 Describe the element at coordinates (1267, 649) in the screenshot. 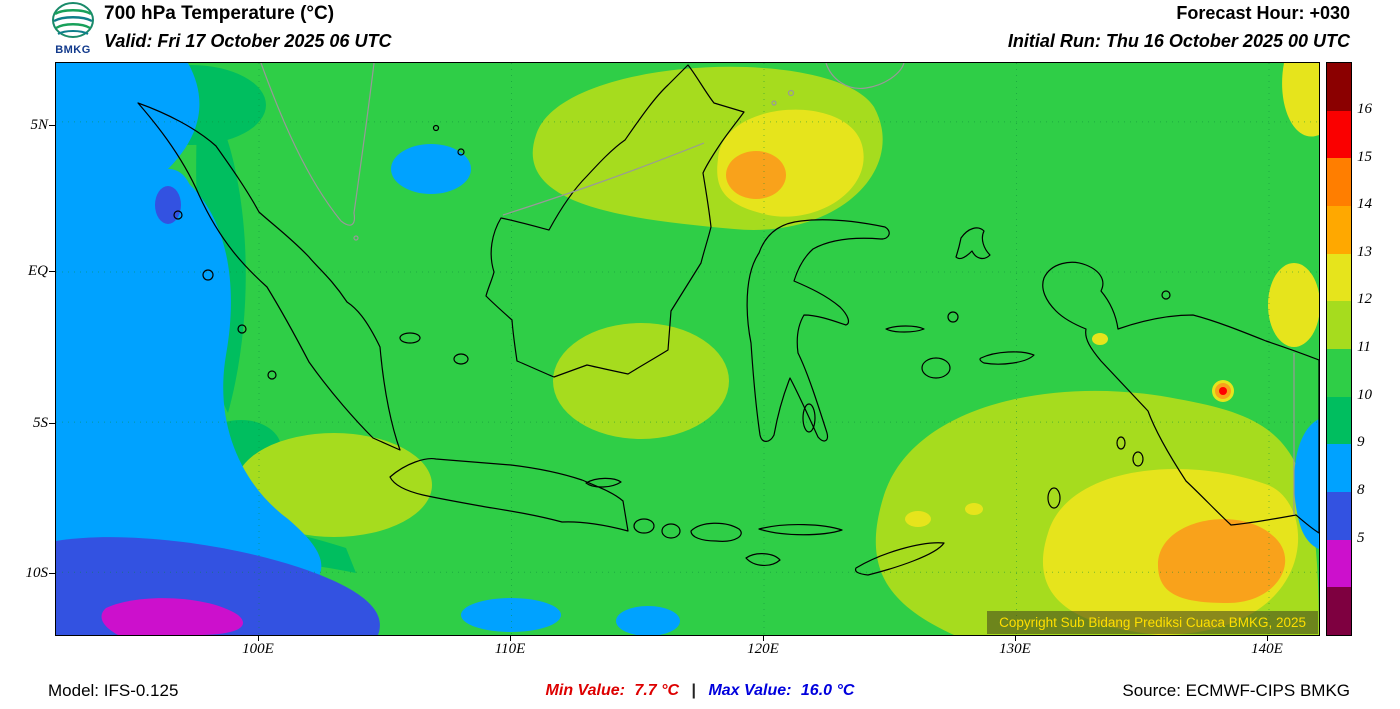

I see `lon-label-140e: 140E` at that location.